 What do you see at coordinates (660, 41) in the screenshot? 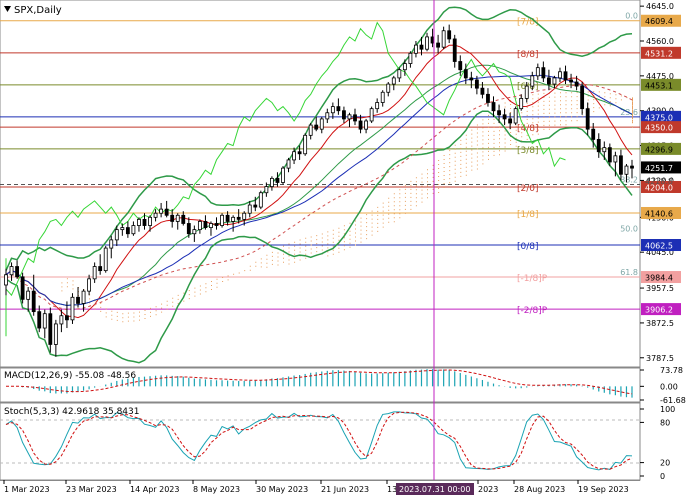
I see `price-tick-label: 4560.0` at bounding box center [660, 41].